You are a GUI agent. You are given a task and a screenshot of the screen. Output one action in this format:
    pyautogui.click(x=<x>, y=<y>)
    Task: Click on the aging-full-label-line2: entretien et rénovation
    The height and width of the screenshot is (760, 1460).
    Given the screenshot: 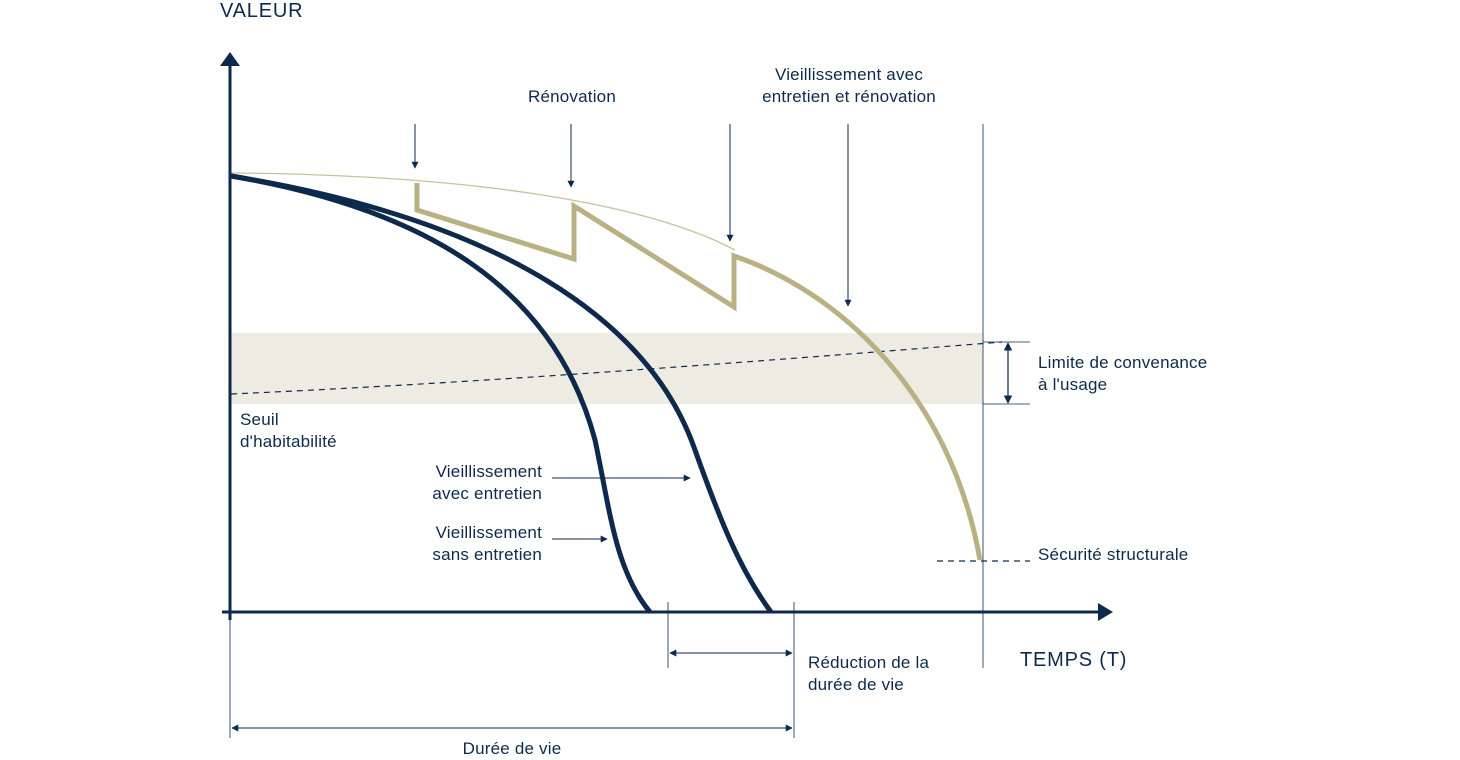 What is the action you would take?
    pyautogui.click(x=849, y=96)
    